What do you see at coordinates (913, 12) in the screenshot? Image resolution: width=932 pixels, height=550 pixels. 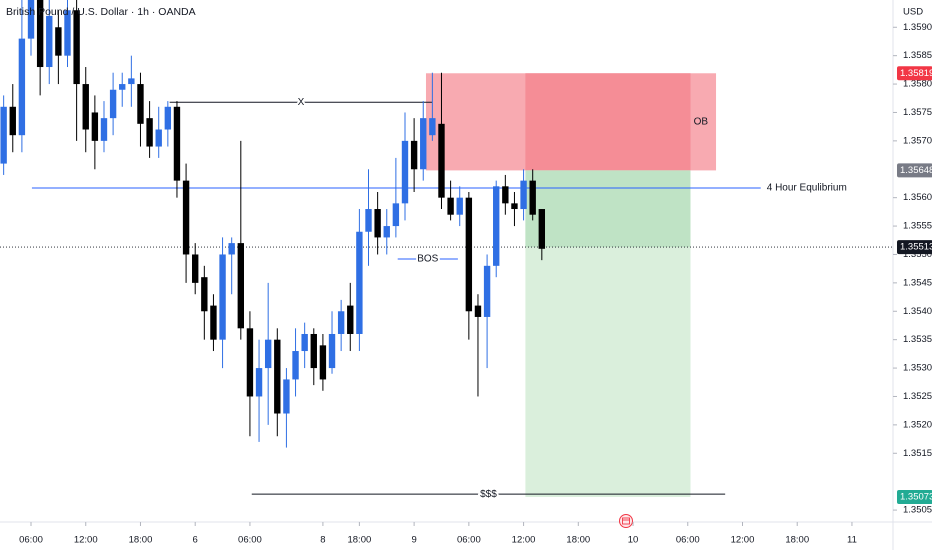 I see `currency-label: USD` at bounding box center [913, 12].